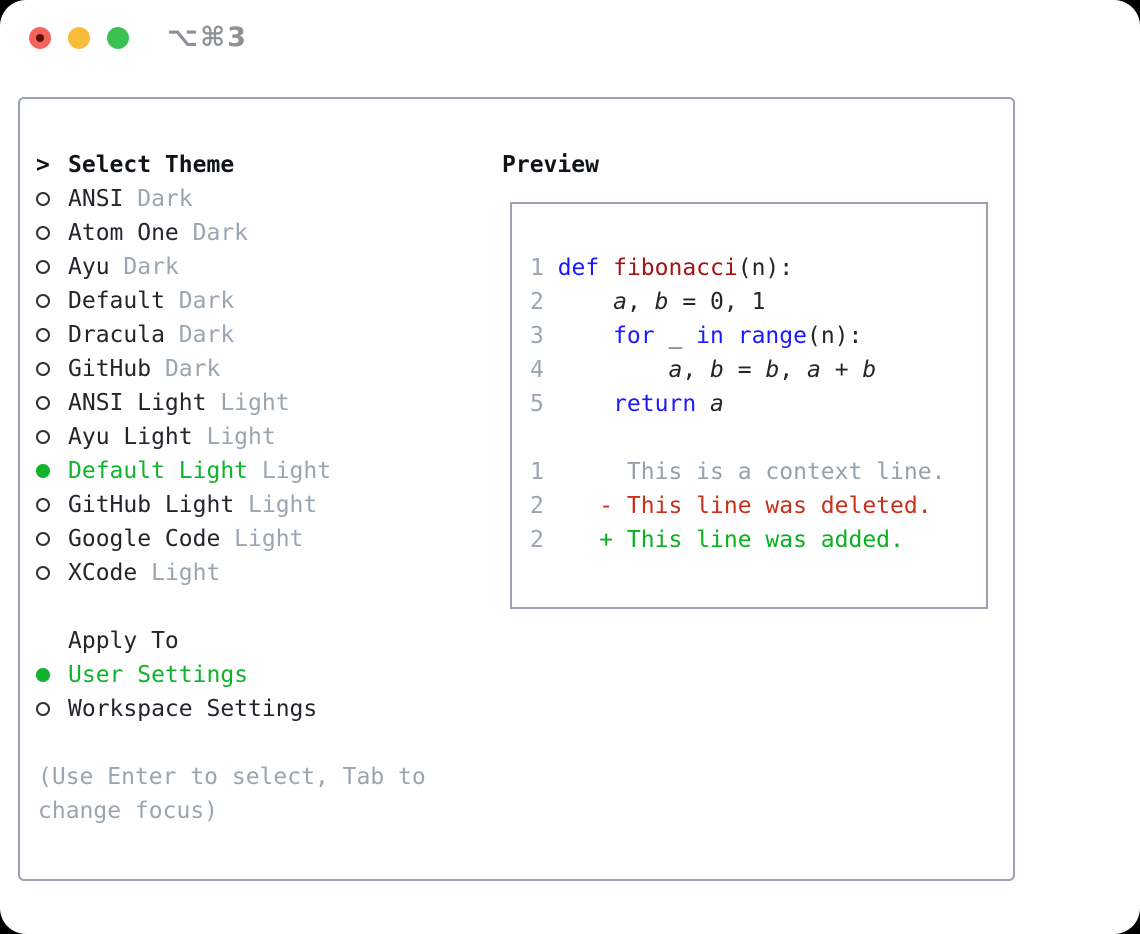  I want to click on theme-option-dracula: Dracula Dark, so click(231, 335).